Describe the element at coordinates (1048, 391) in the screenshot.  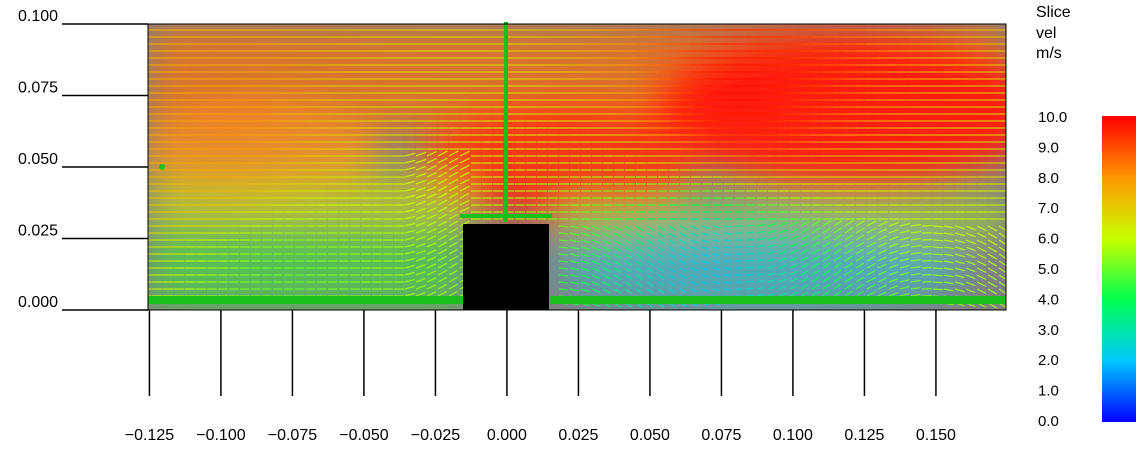
I see `colorbar-tick-label: 1.0` at that location.